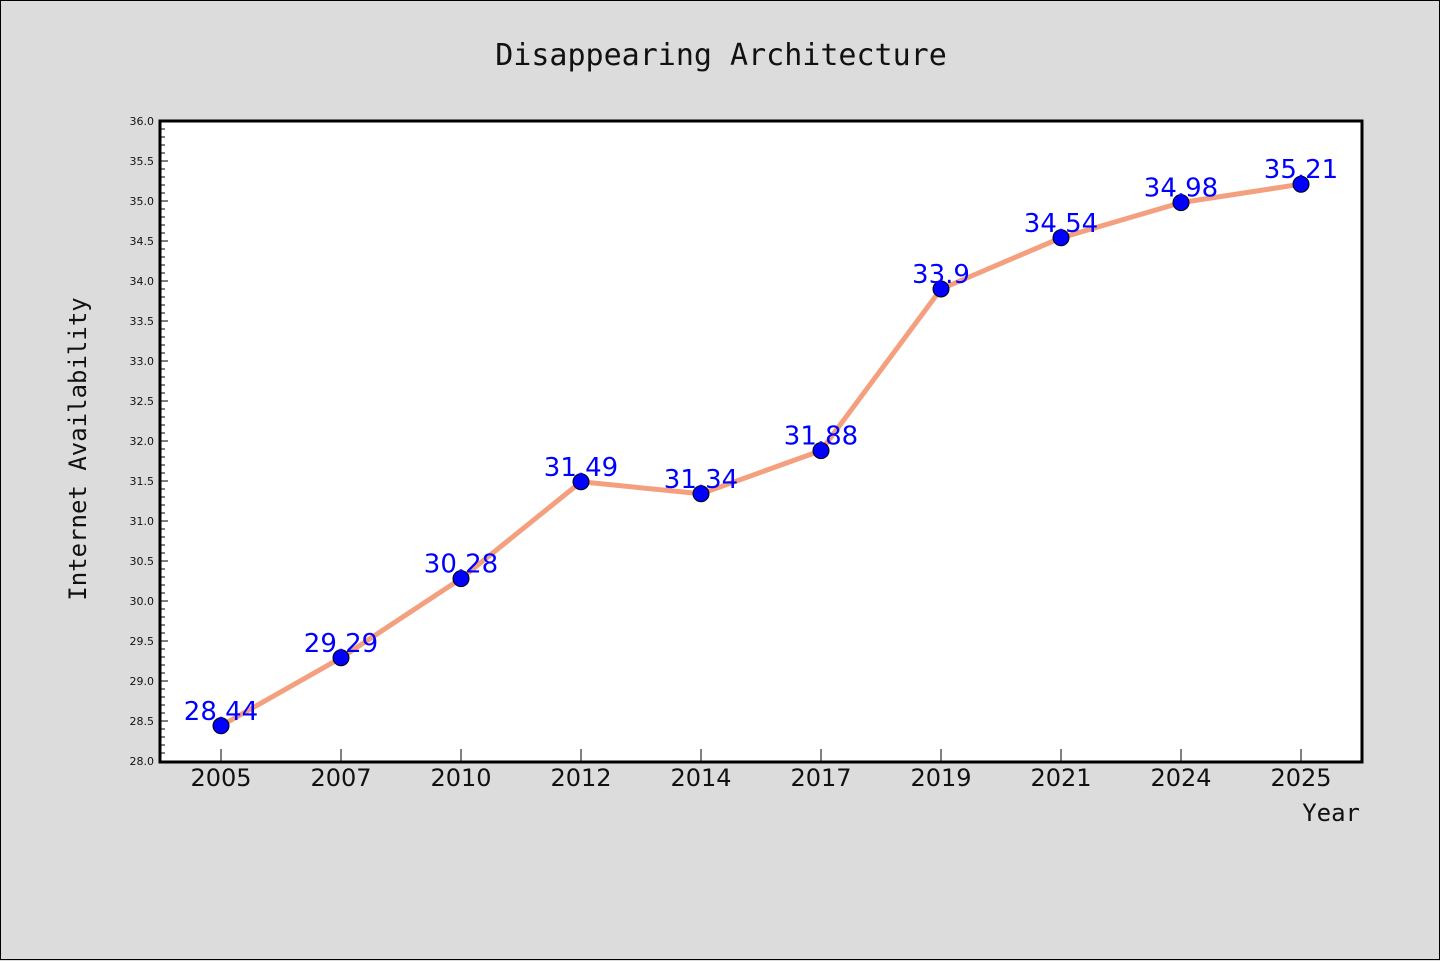  Describe the element at coordinates (142, 361) in the screenshot. I see `y-tick-label: 33.0` at that location.